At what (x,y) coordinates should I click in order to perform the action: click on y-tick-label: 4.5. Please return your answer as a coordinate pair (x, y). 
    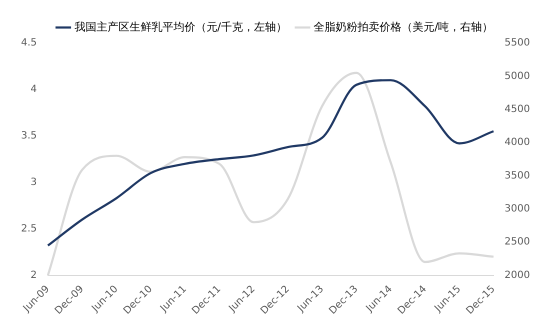
    Looking at the image, I should click on (28, 43).